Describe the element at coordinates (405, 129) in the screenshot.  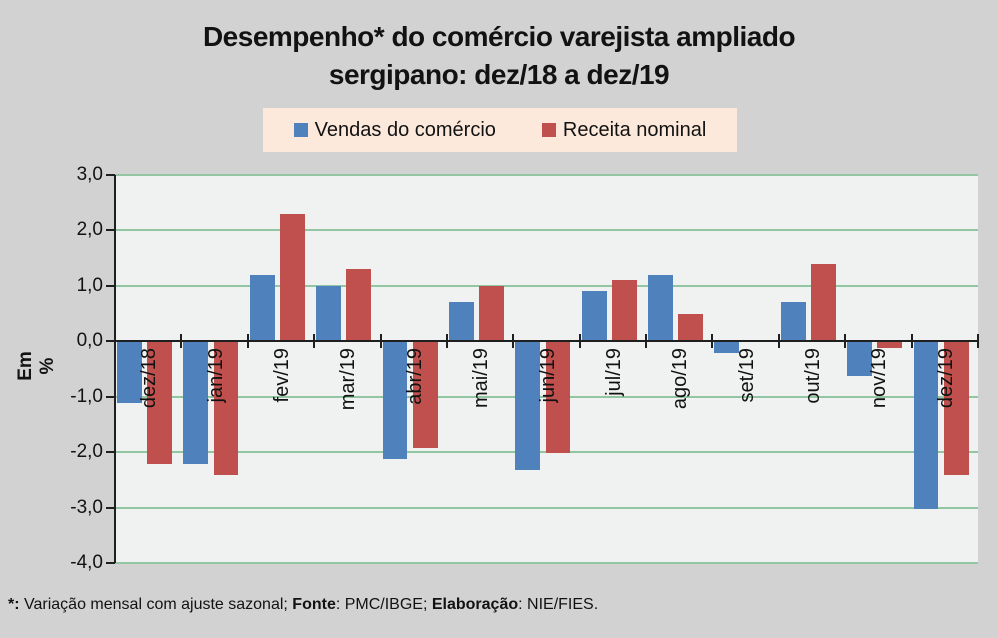
I see `legend-item-label: Vendas do comércio` at that location.